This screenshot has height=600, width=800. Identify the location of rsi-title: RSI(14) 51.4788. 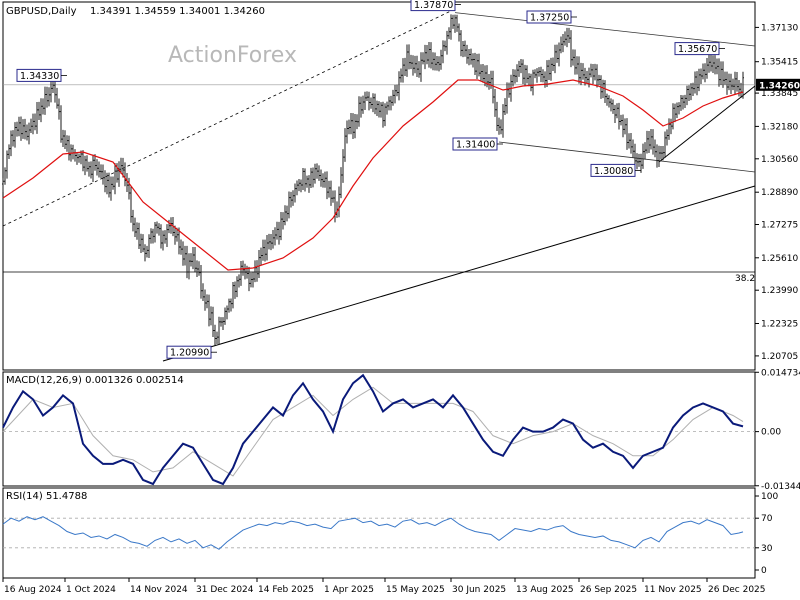
(46, 496).